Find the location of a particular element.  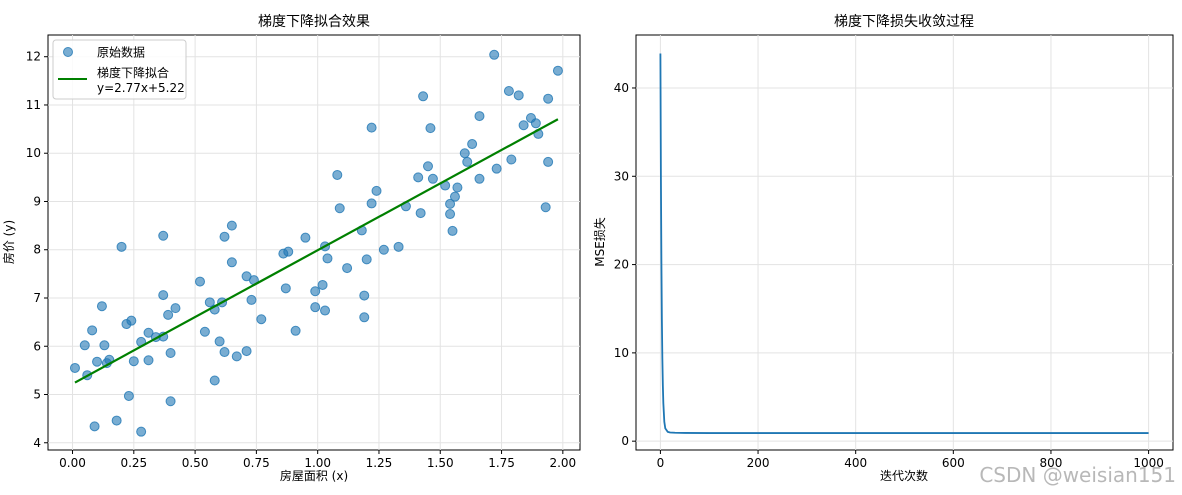

fit-x-tick-label: 2.00 is located at coordinates (562, 463).